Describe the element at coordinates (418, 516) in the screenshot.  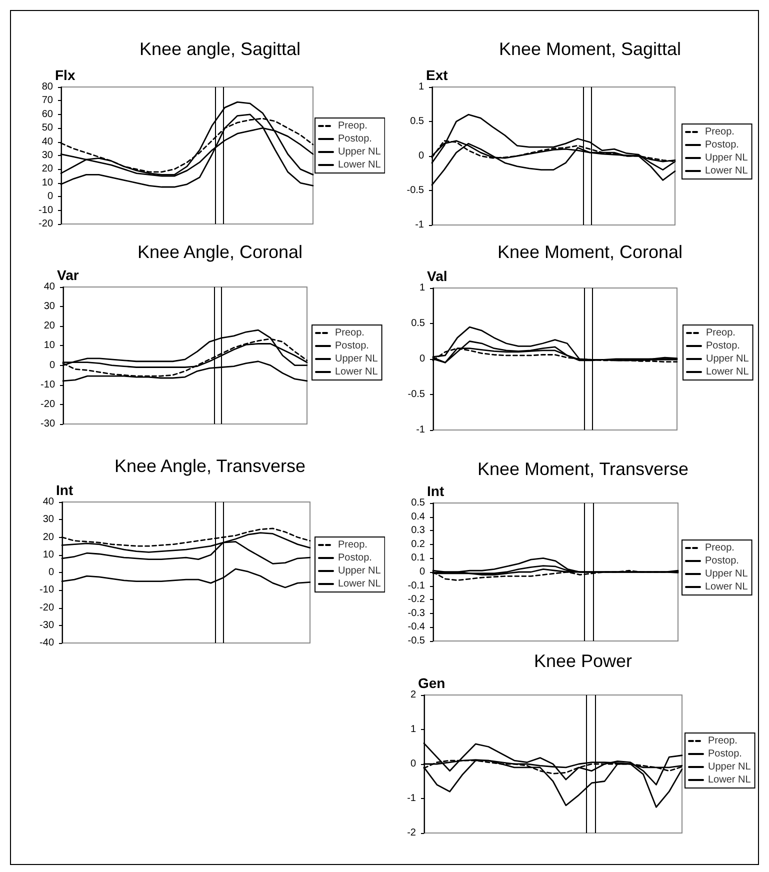
I see `y-tick-label: 0.4` at that location.